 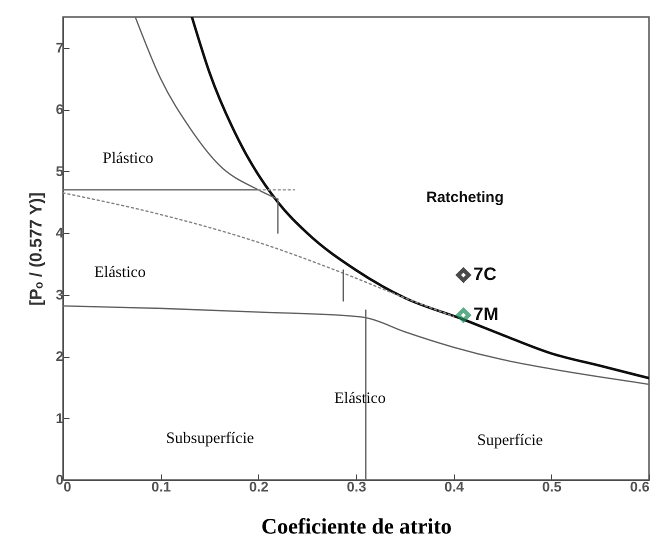 I want to click on x-tick-label: 0.1, so click(x=161, y=486).